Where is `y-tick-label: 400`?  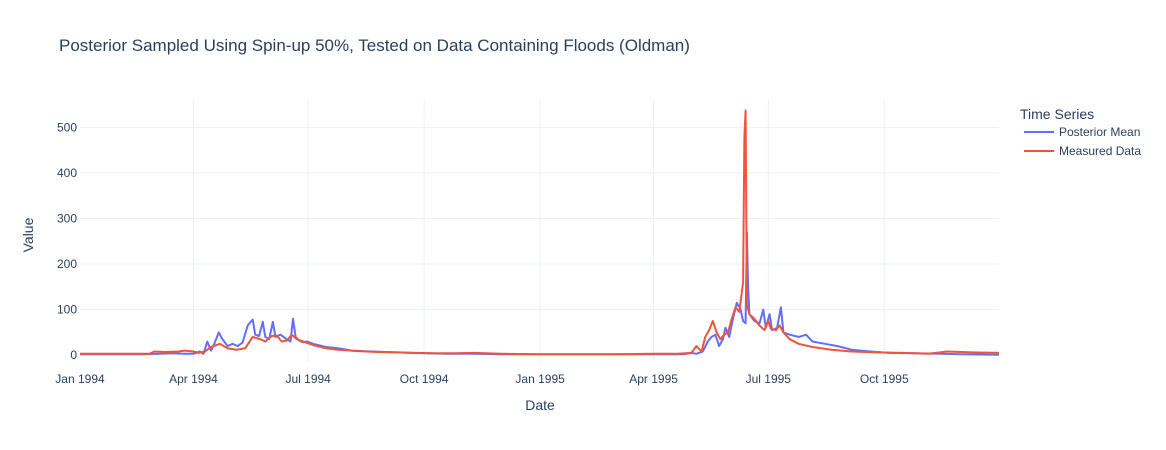 y-tick-label: 400 is located at coordinates (67, 173).